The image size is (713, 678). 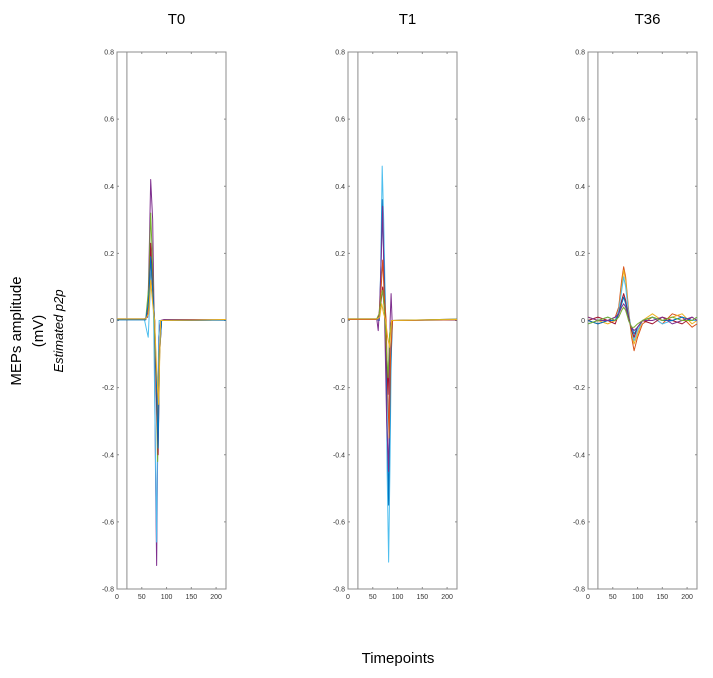 I want to click on xlabel: Timepoints, so click(x=398, y=658).